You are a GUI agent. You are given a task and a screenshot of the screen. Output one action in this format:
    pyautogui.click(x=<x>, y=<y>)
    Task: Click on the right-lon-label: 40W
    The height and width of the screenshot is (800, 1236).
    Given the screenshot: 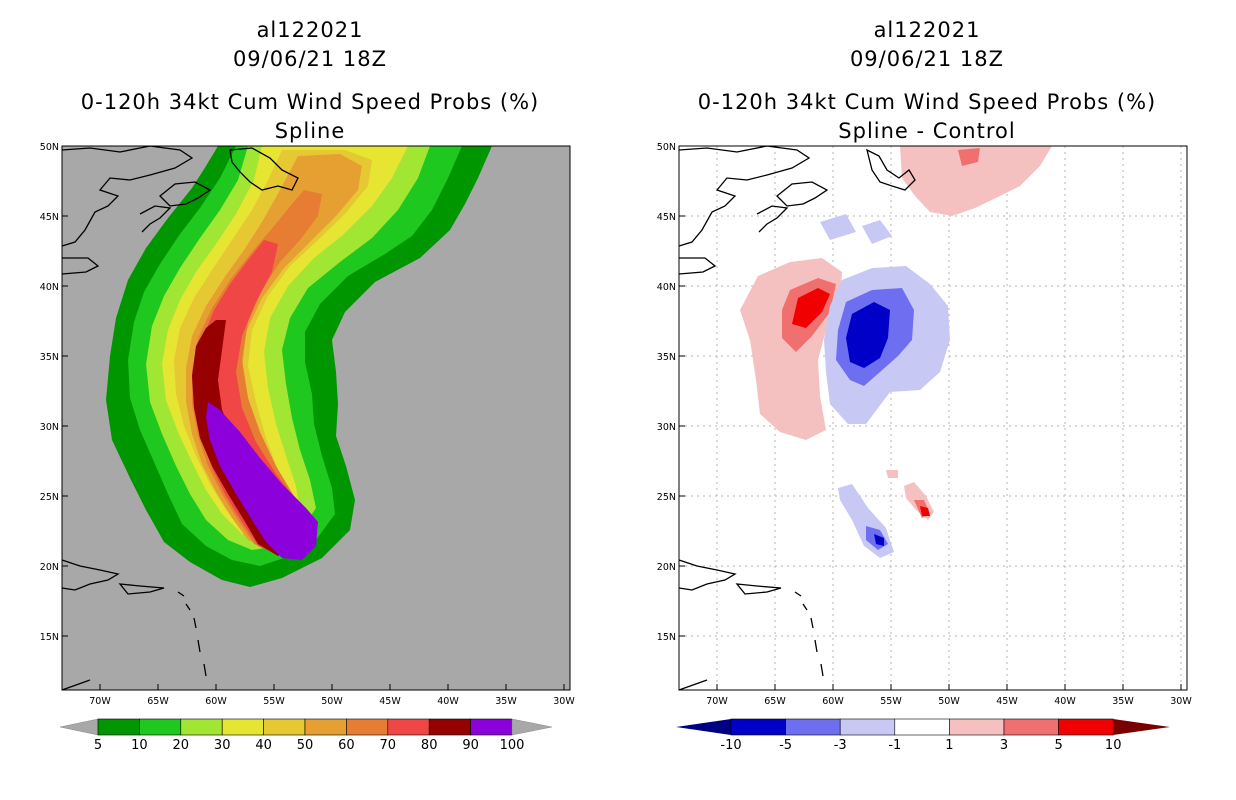 What is the action you would take?
    pyautogui.click(x=1065, y=701)
    